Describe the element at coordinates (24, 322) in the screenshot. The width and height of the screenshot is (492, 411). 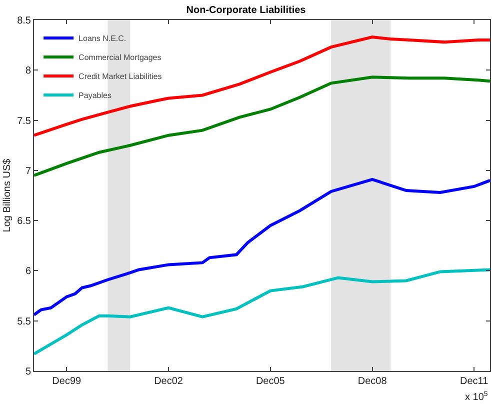
I see `y-tick-label: 5.5` at that location.